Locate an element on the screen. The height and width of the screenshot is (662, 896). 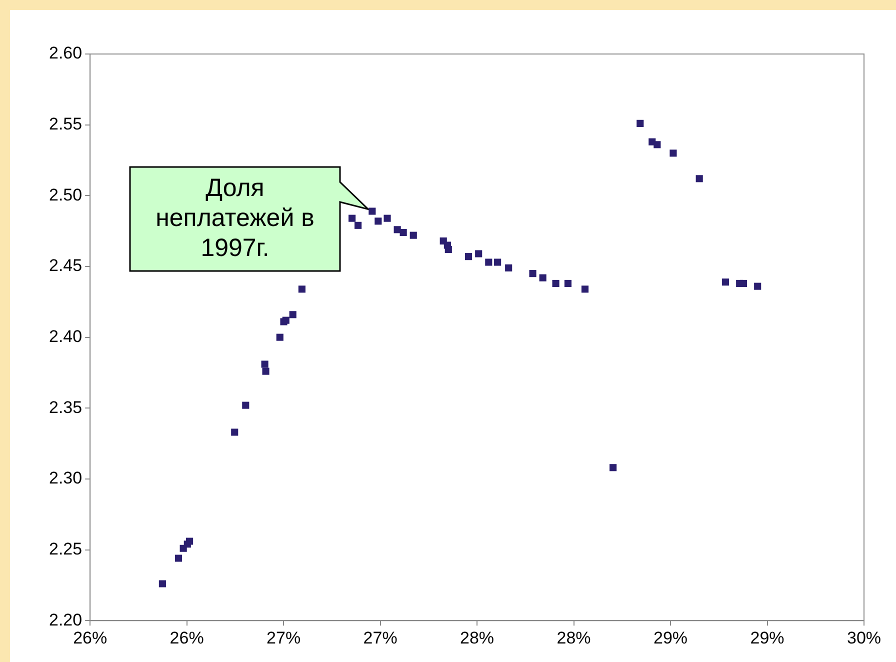
y-tick-label: 2.60 is located at coordinates (65, 53).